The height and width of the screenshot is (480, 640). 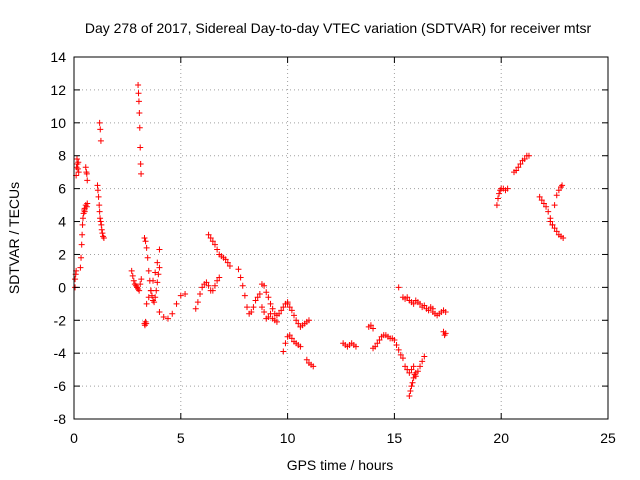 What do you see at coordinates (340, 465) in the screenshot?
I see `x-axis-label: GPS time / hours` at bounding box center [340, 465].